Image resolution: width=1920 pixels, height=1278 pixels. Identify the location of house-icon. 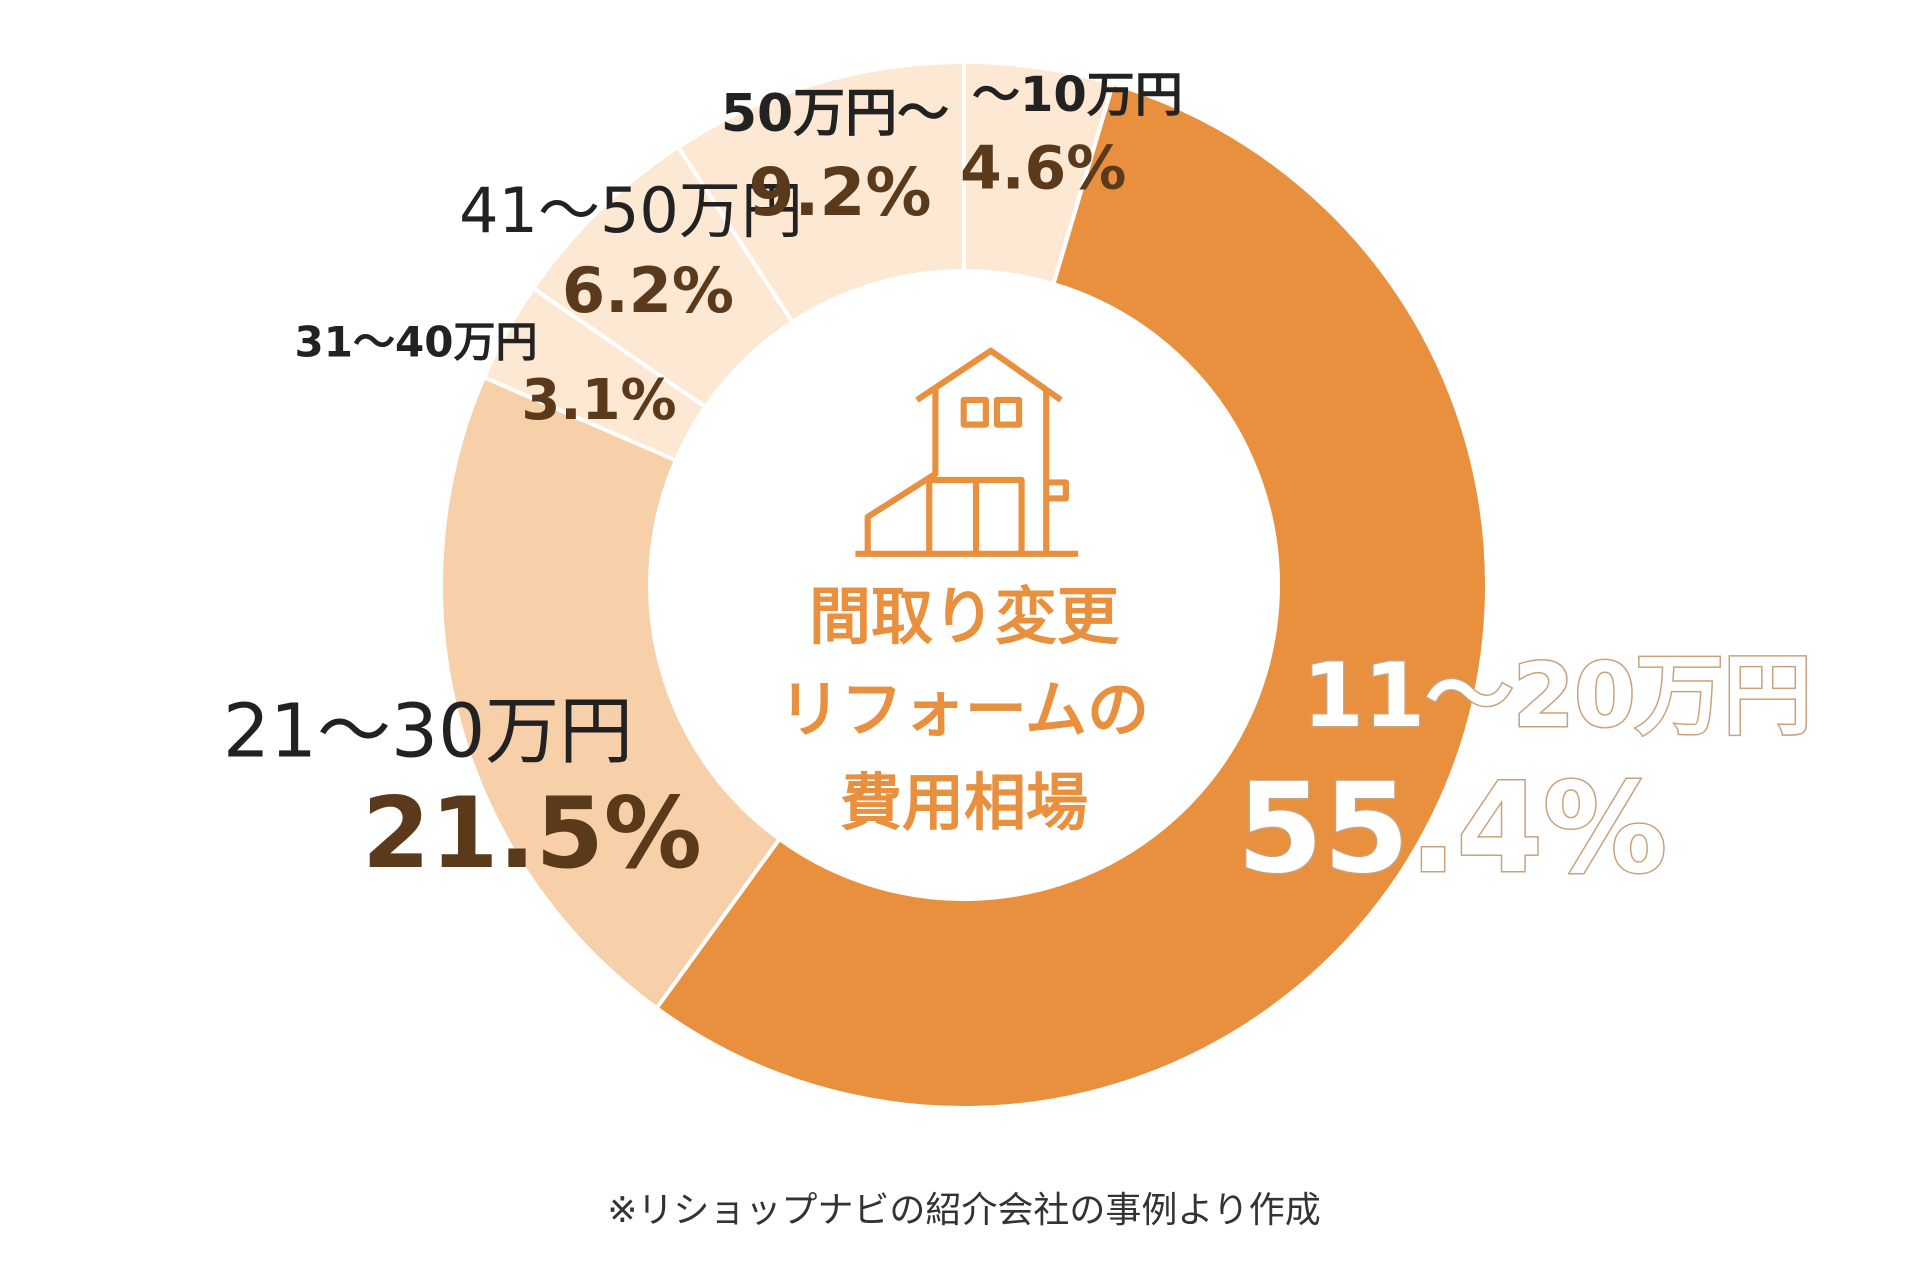
(967, 452).